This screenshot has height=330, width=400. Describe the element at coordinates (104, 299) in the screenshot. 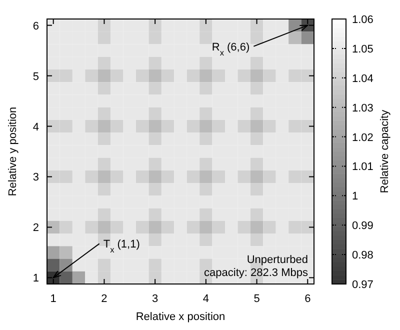

I see `x-tick-label: 2` at that location.